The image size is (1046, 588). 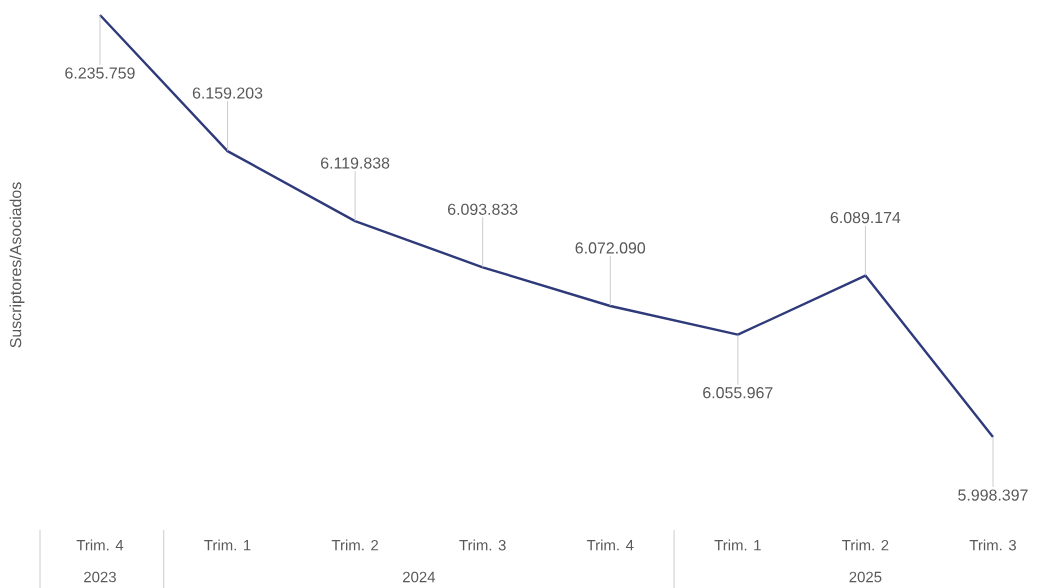 I want to click on data-label: 6.119.838, so click(x=355, y=163).